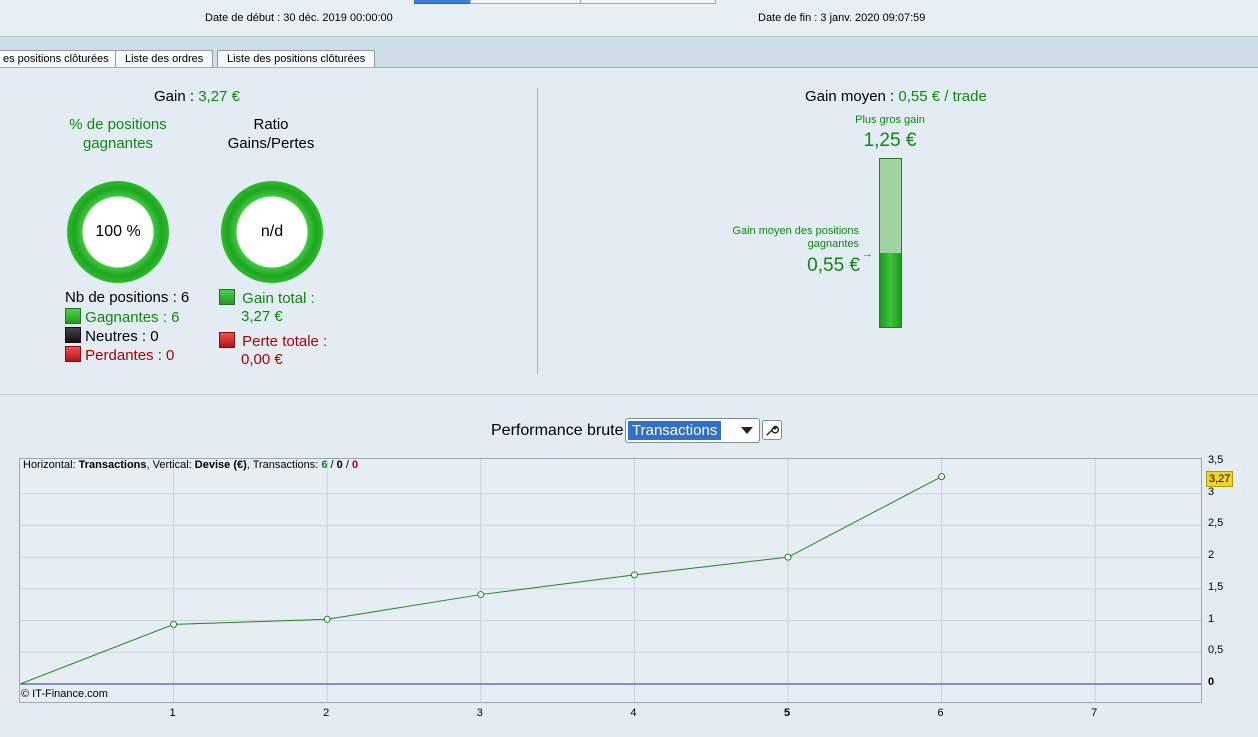  I want to click on settings-button, so click(772, 430).